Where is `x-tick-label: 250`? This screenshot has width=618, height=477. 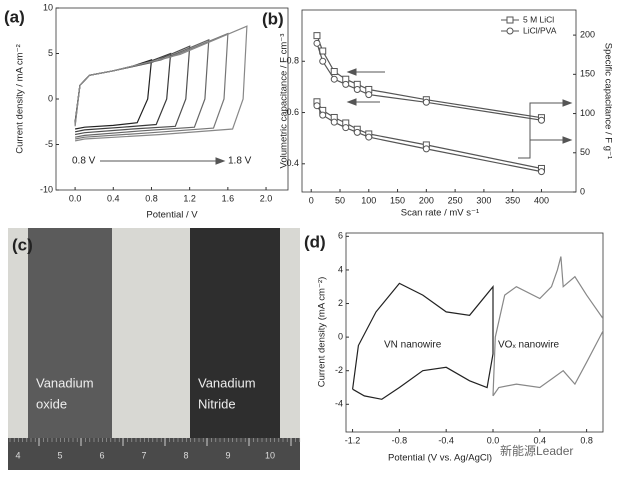
x-tick-label: 250 is located at coordinates (455, 200).